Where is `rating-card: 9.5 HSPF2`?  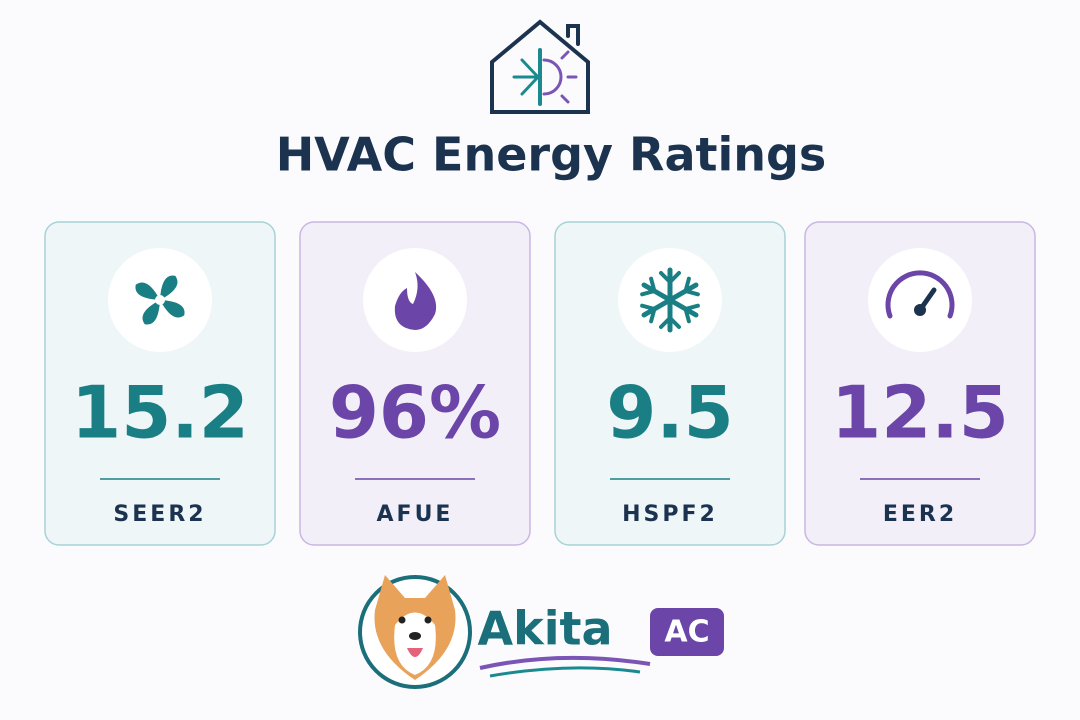
rating-card: 9.5 HSPF2 is located at coordinates (670, 383).